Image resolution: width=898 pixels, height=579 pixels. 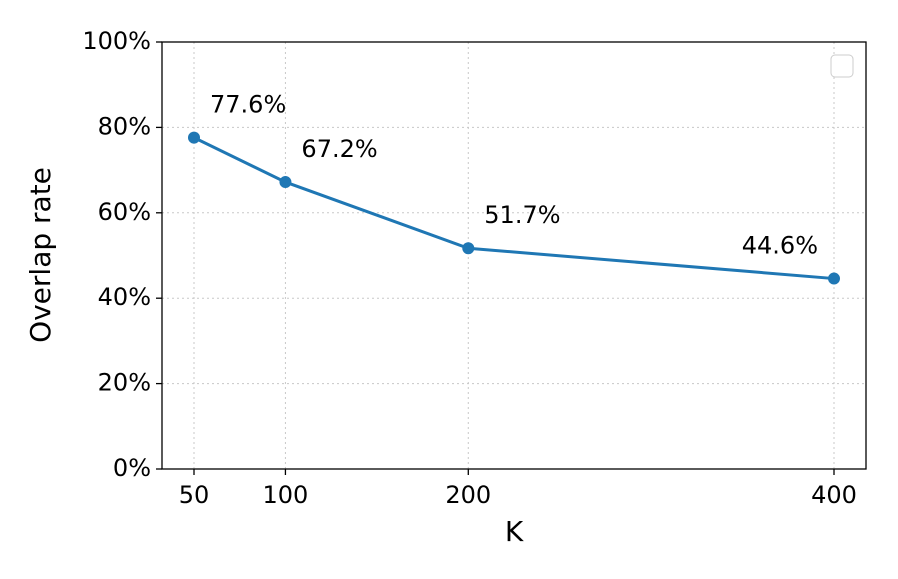 What do you see at coordinates (468, 495) in the screenshot?
I see `x-tick-label: 200` at bounding box center [468, 495].